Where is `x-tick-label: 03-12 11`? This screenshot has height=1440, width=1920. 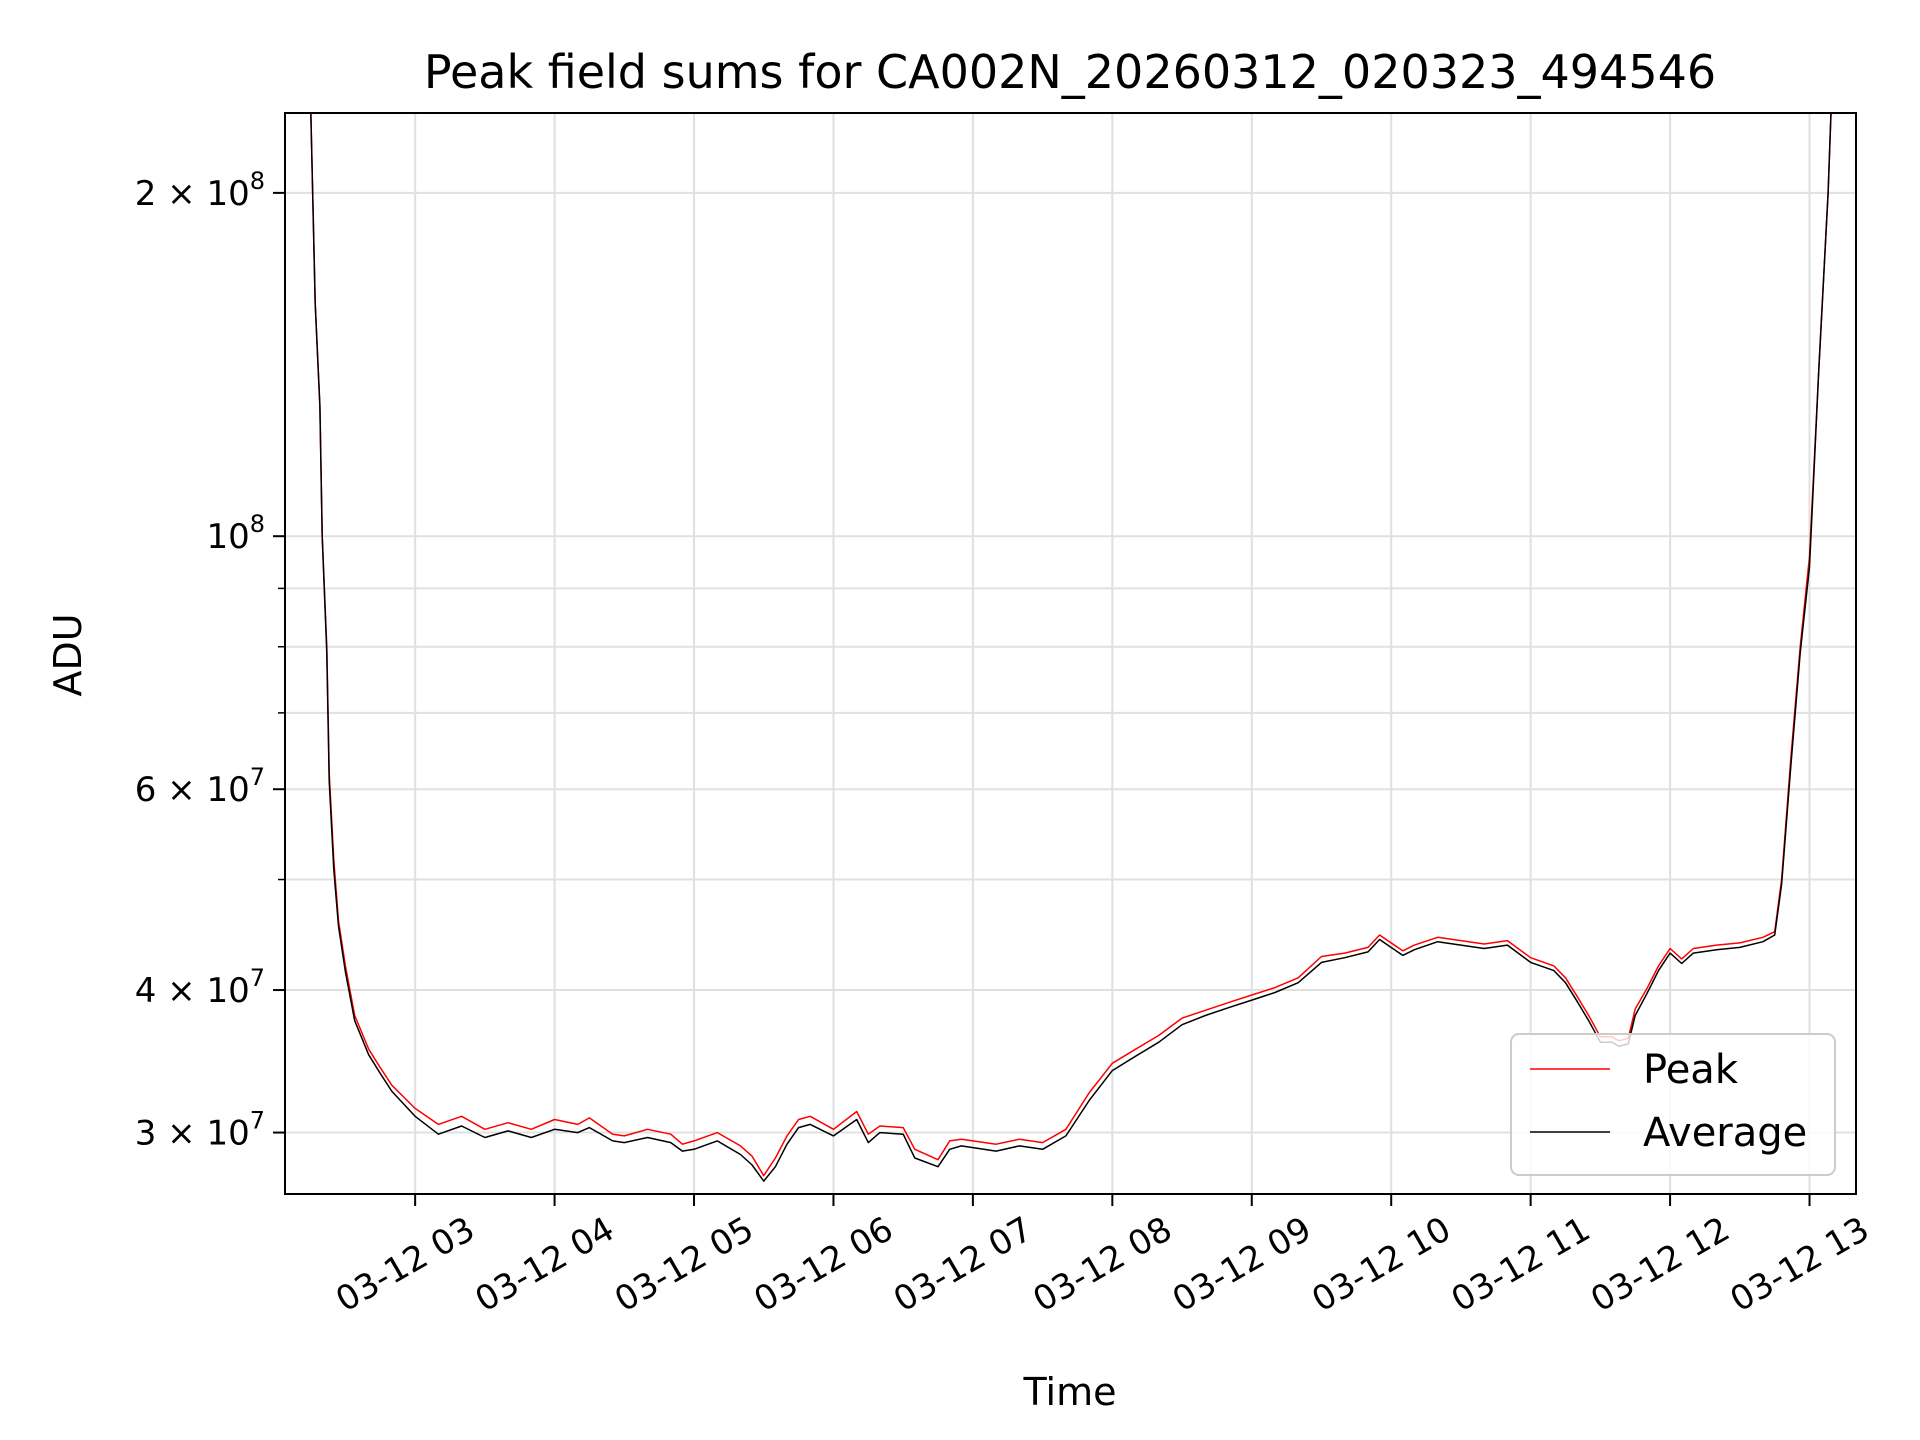 x-tick-label: 03-12 11 is located at coordinates (1521, 1264).